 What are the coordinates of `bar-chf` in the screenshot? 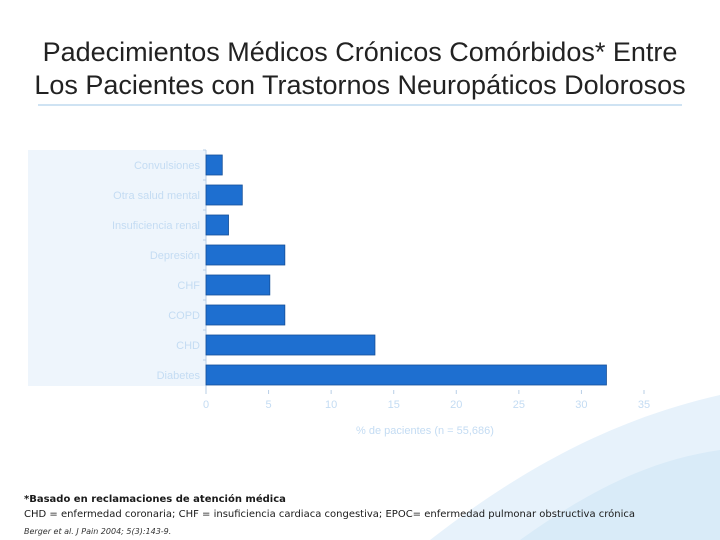 It's located at (238, 285).